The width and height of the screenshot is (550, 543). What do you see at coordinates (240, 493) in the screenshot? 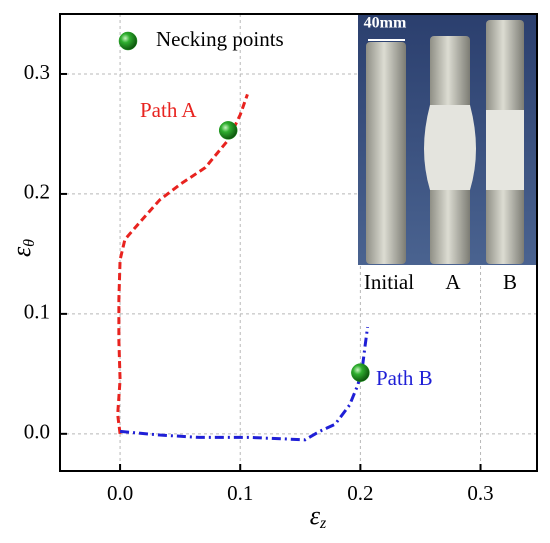
I see `x-tick-label: 0.1` at bounding box center [240, 493].